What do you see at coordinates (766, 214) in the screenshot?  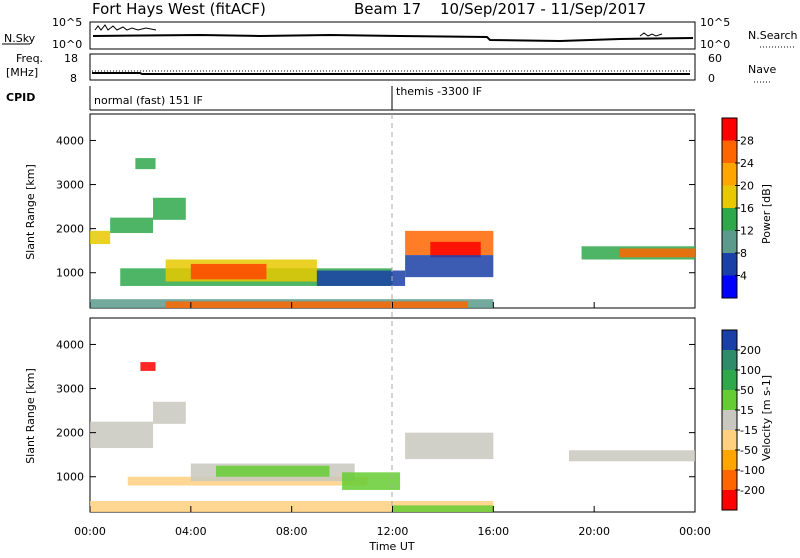 I see `power-colorbar-label: Power [dB]` at bounding box center [766, 214].